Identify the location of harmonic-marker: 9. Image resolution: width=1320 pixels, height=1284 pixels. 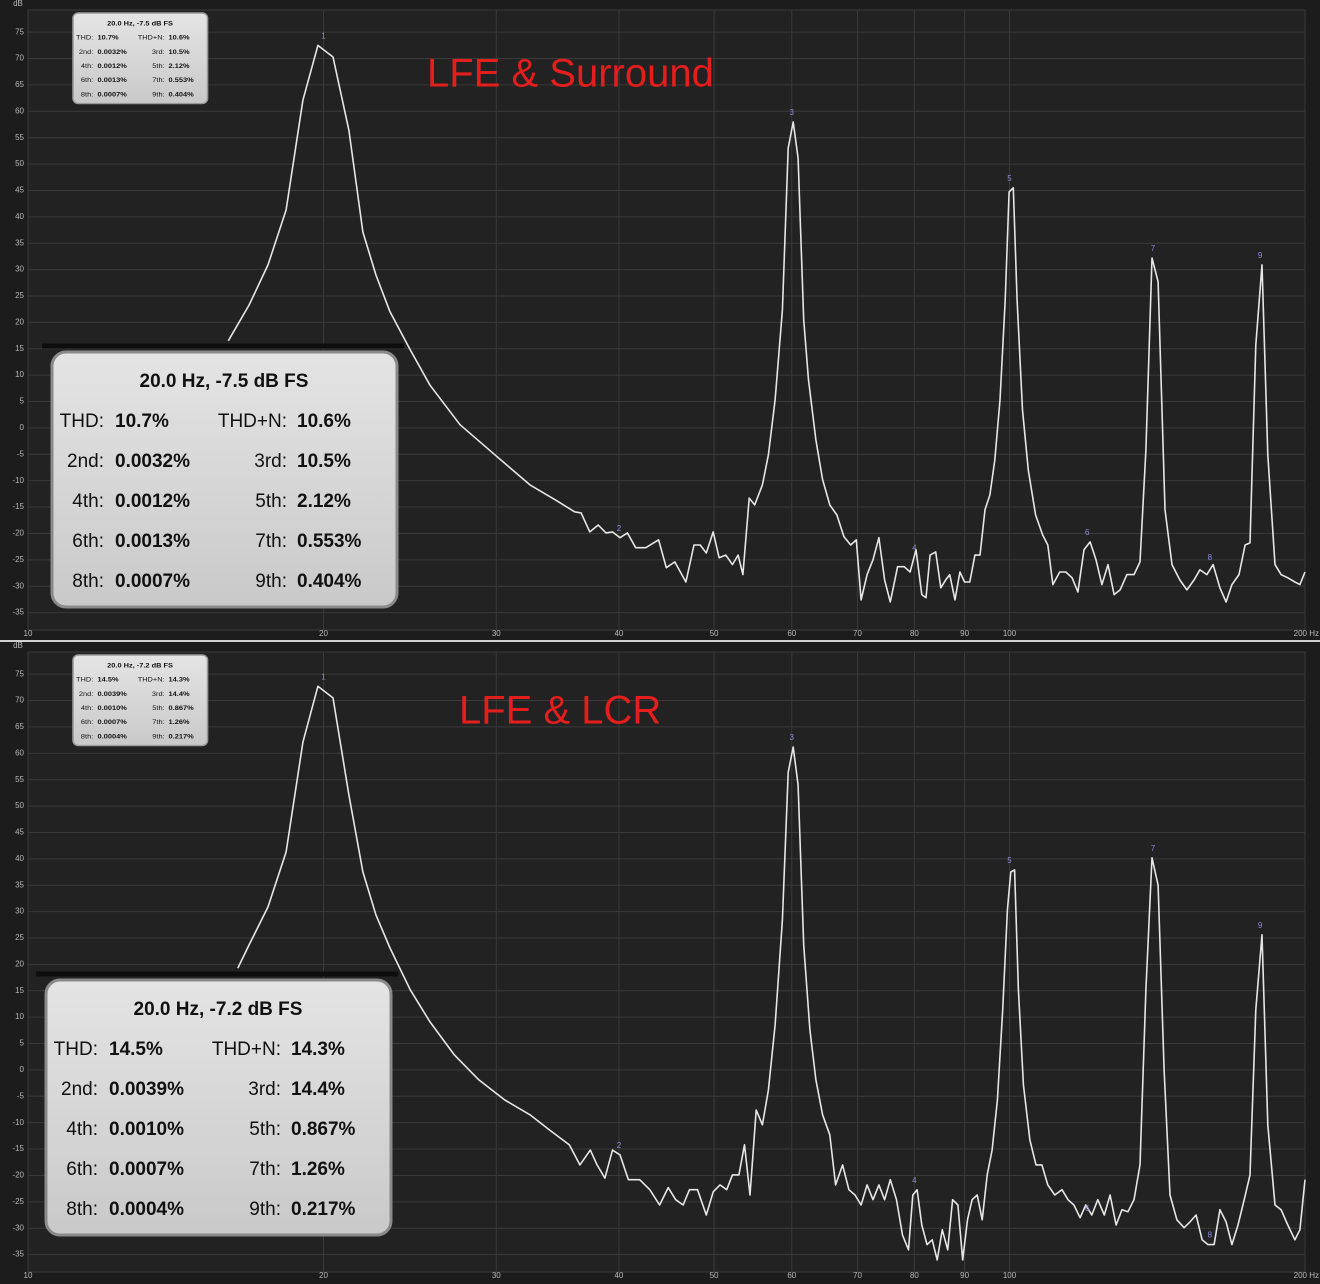
(1260, 925).